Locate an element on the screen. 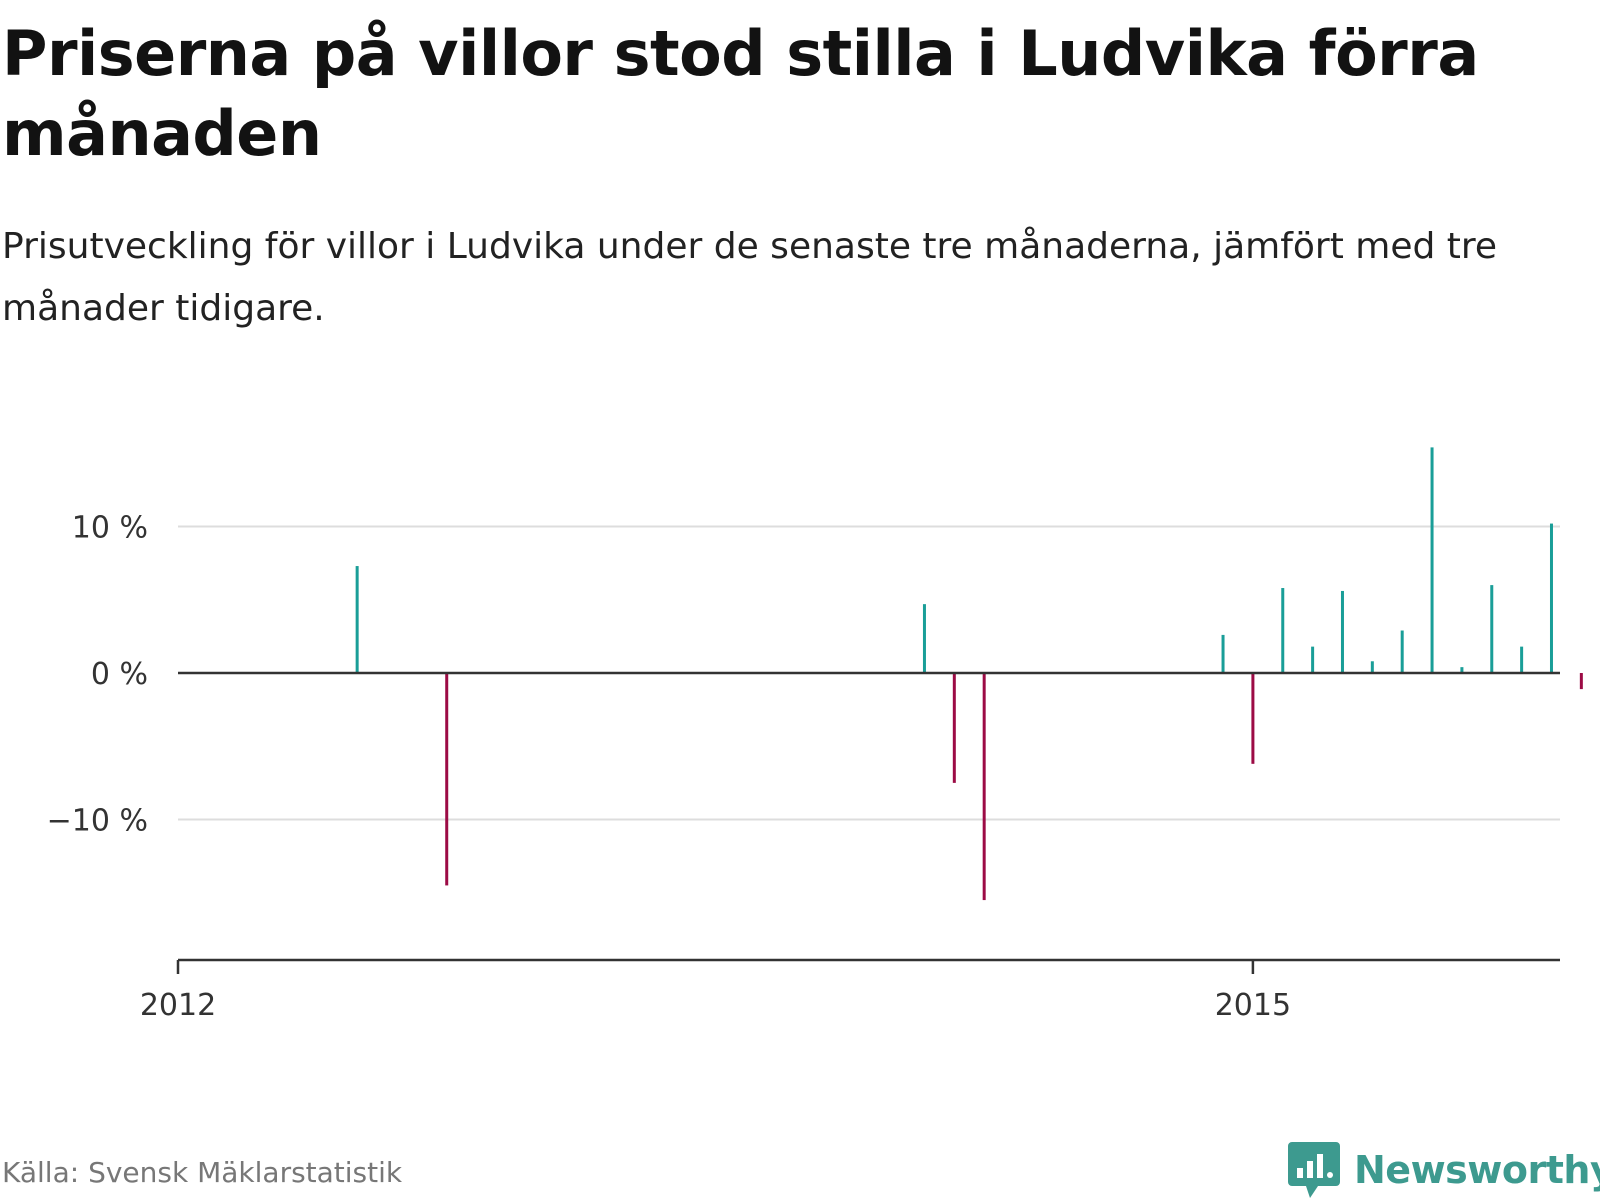  x-tick-label: 2015 is located at coordinates (1253, 1005).